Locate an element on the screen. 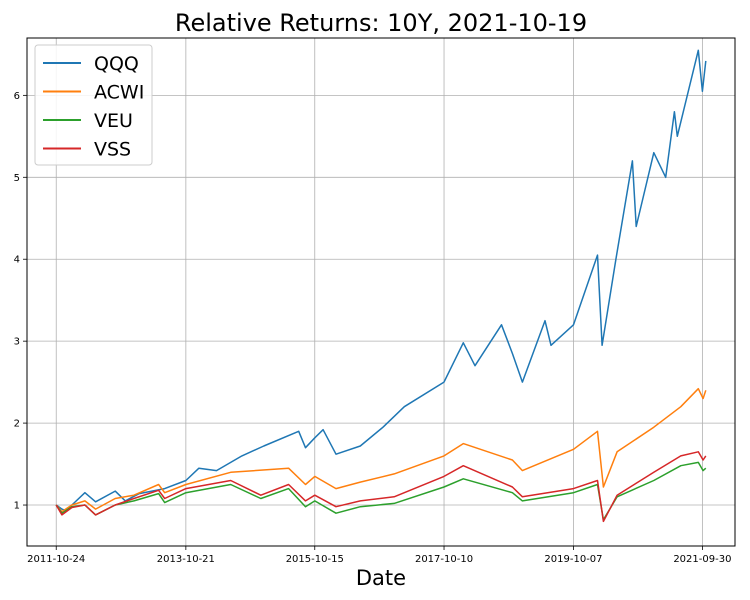  legend-box is located at coordinates (93, 105).